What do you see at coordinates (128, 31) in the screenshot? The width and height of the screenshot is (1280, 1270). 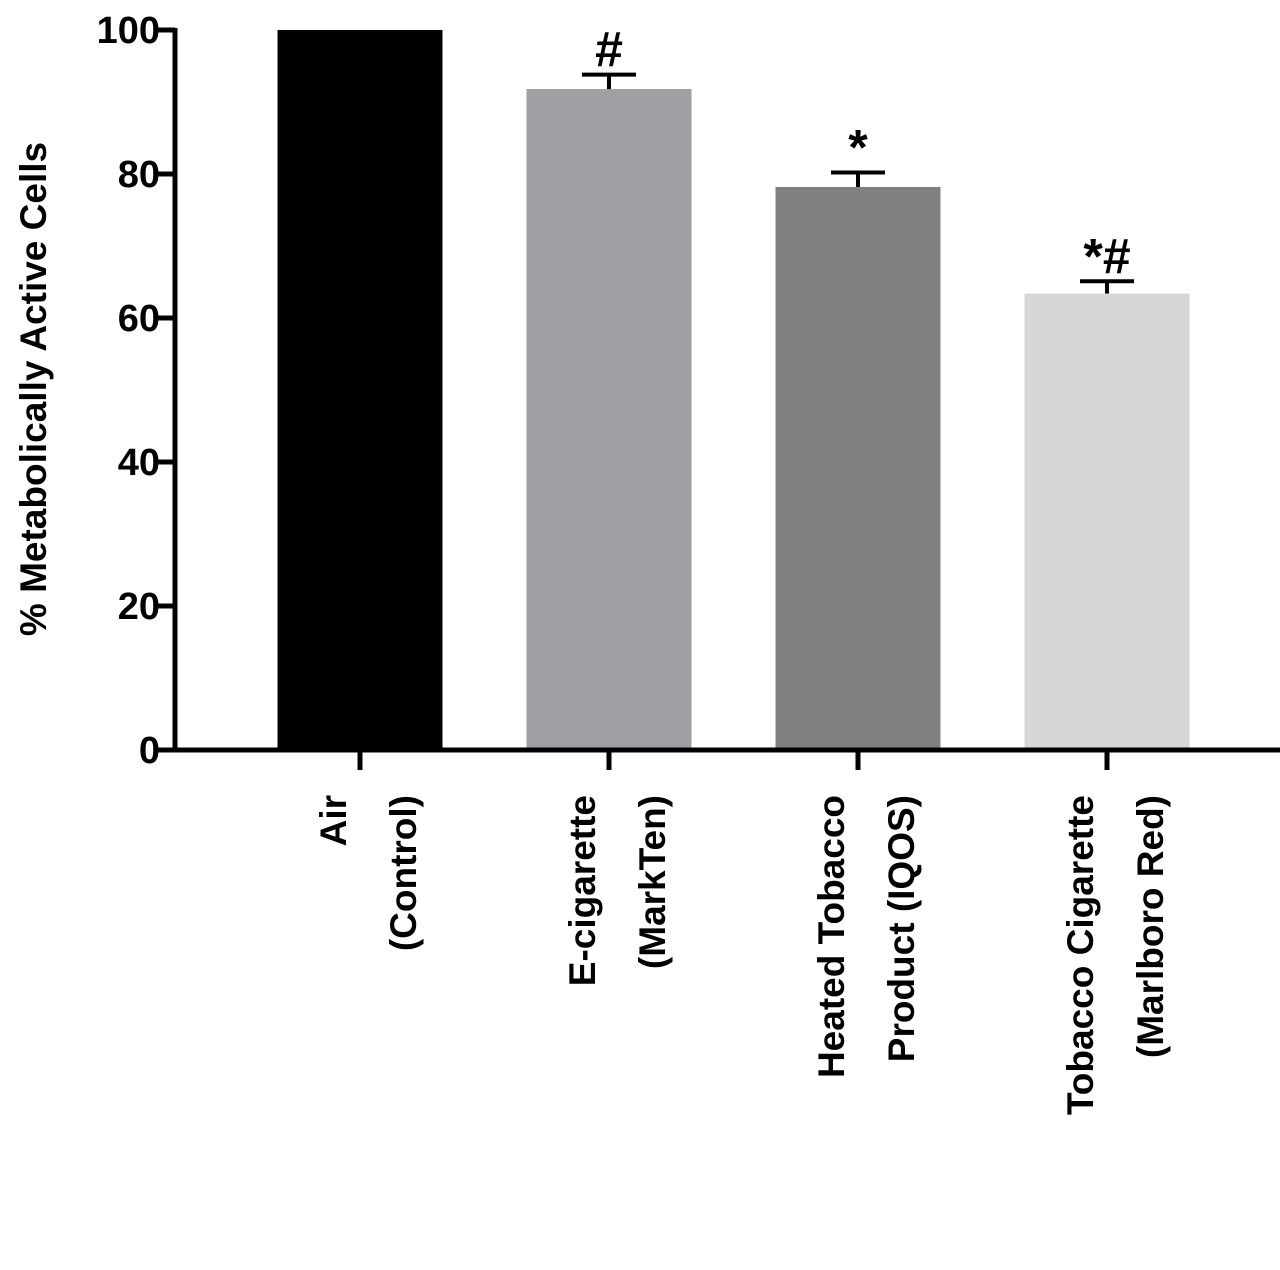 I see `y-tick-label: 100` at bounding box center [128, 31].